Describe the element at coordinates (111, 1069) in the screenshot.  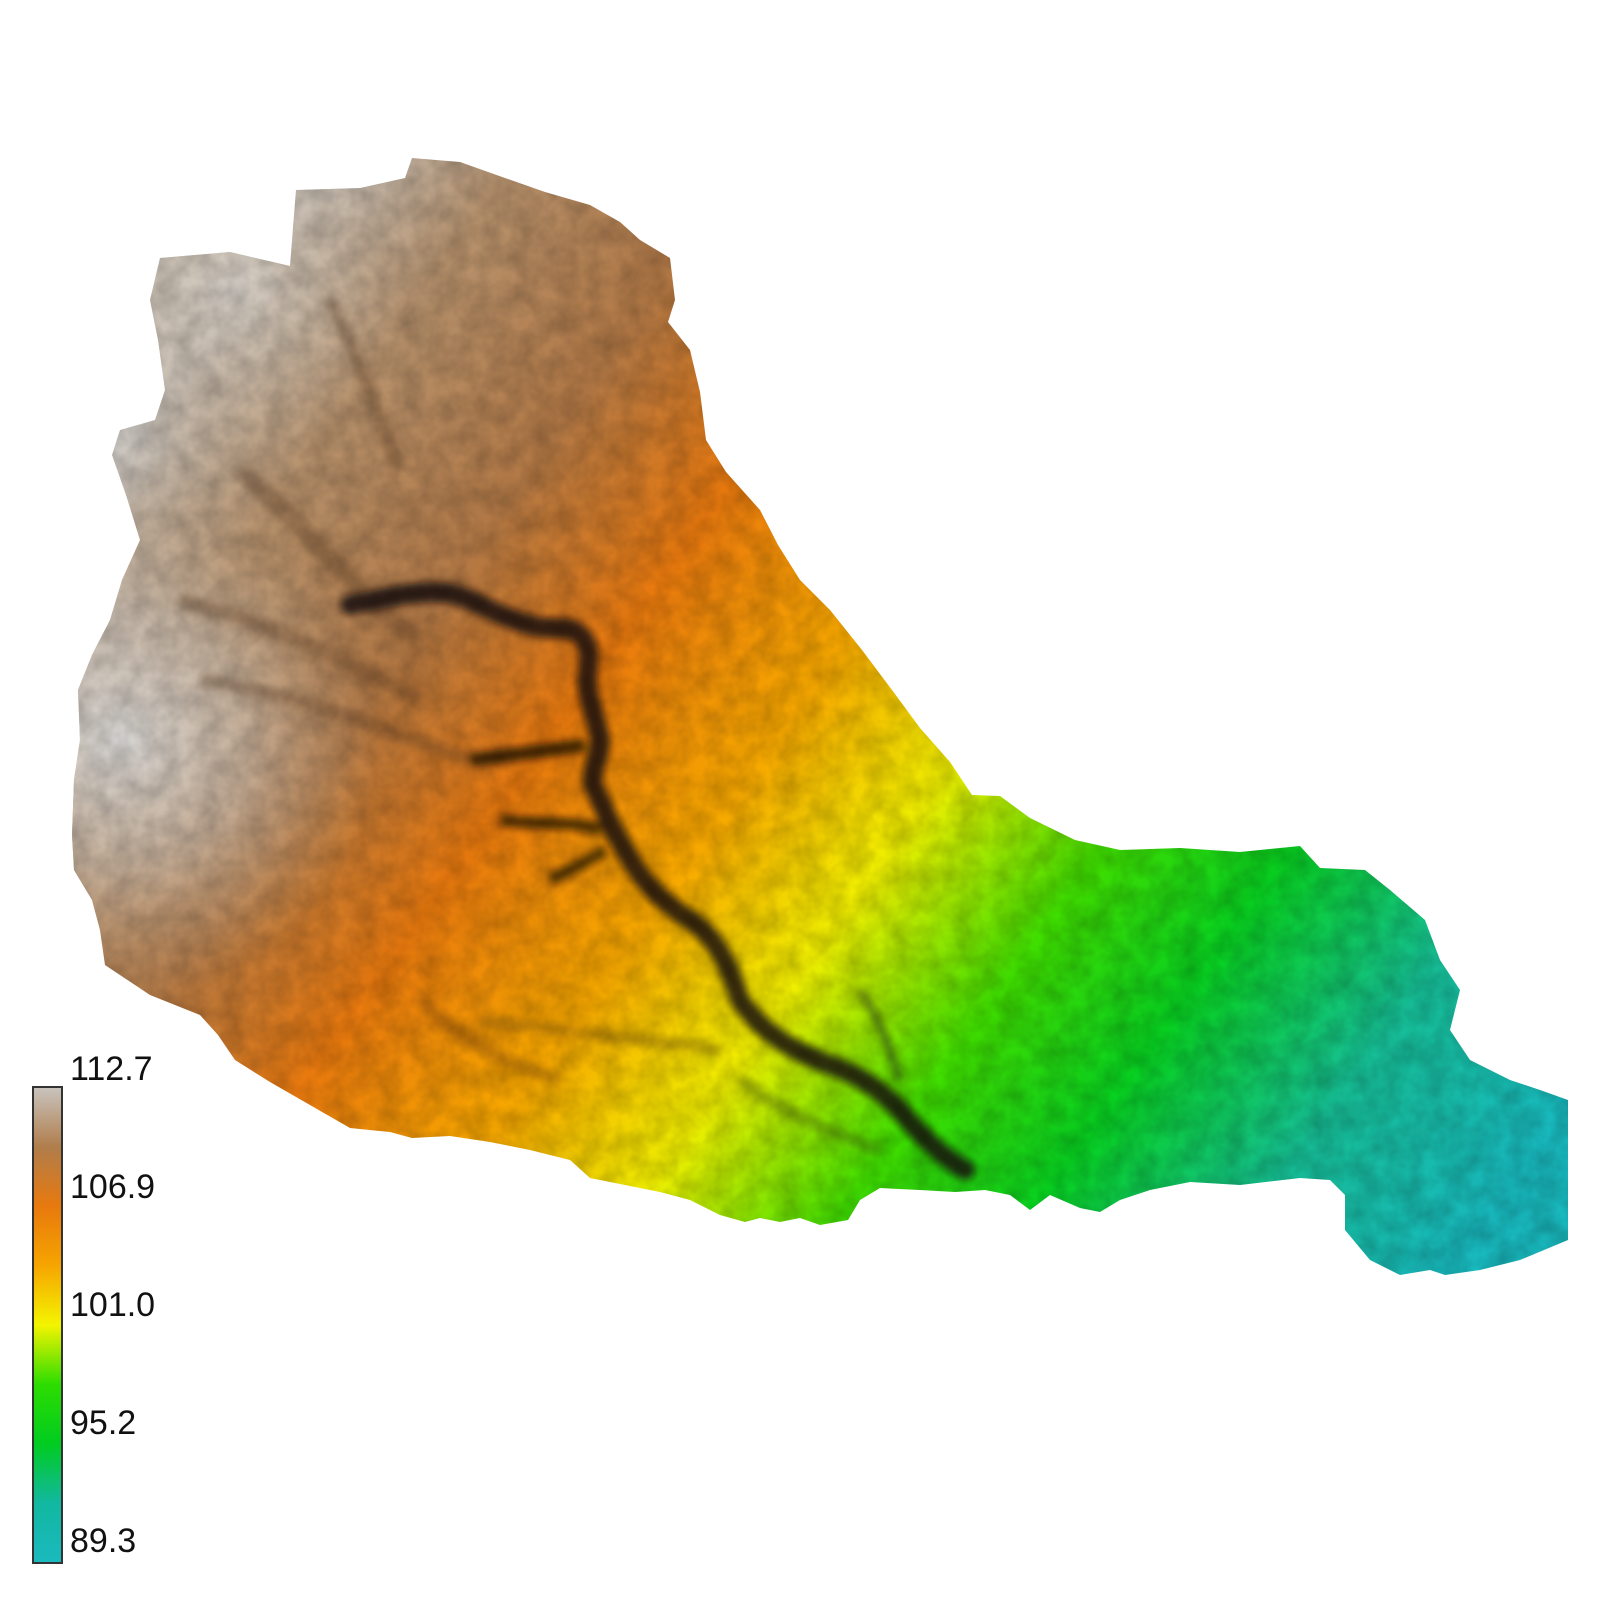
I see `colorbar-tick-label: 112.7` at that location.